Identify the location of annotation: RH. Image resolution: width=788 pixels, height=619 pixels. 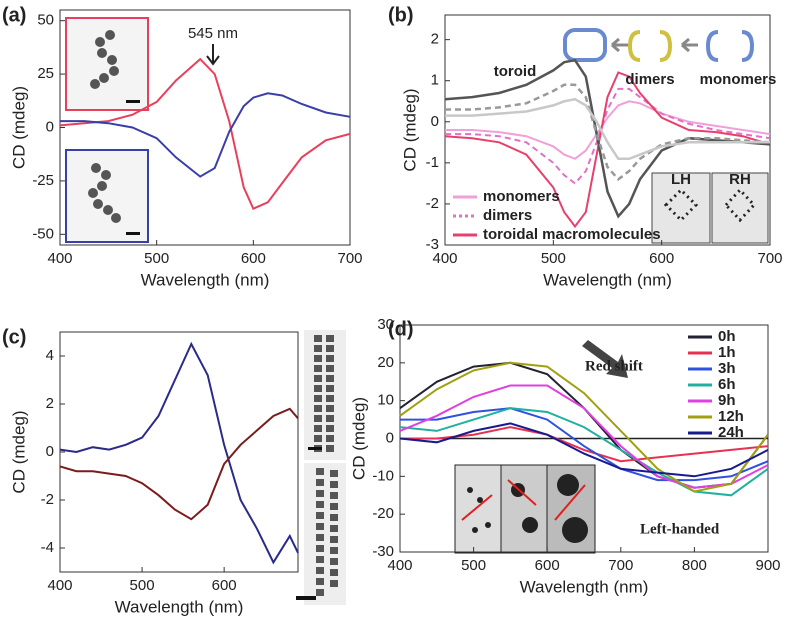
(740, 179).